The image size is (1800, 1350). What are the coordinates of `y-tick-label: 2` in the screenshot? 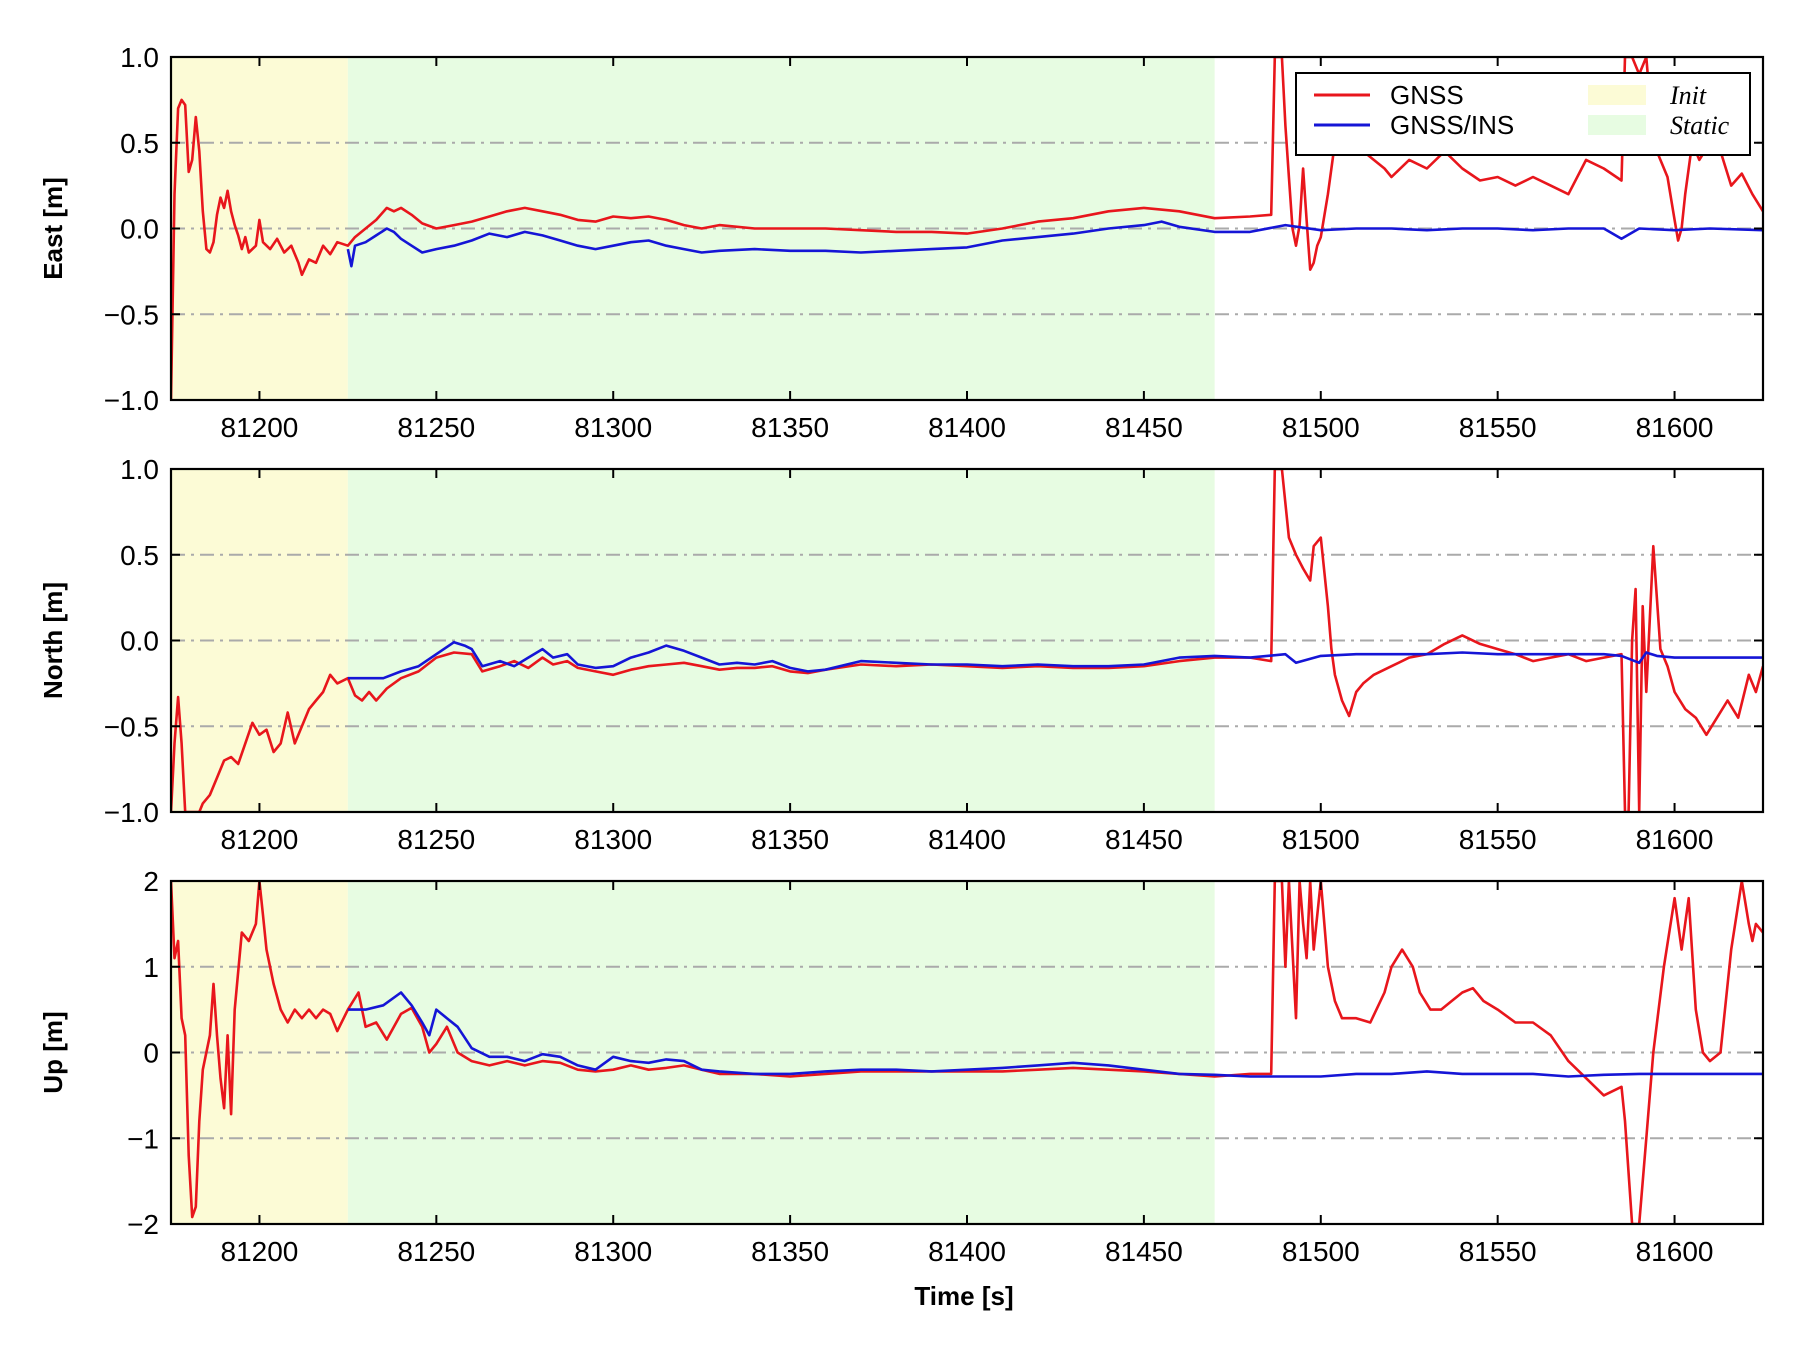 It's located at (151, 881).